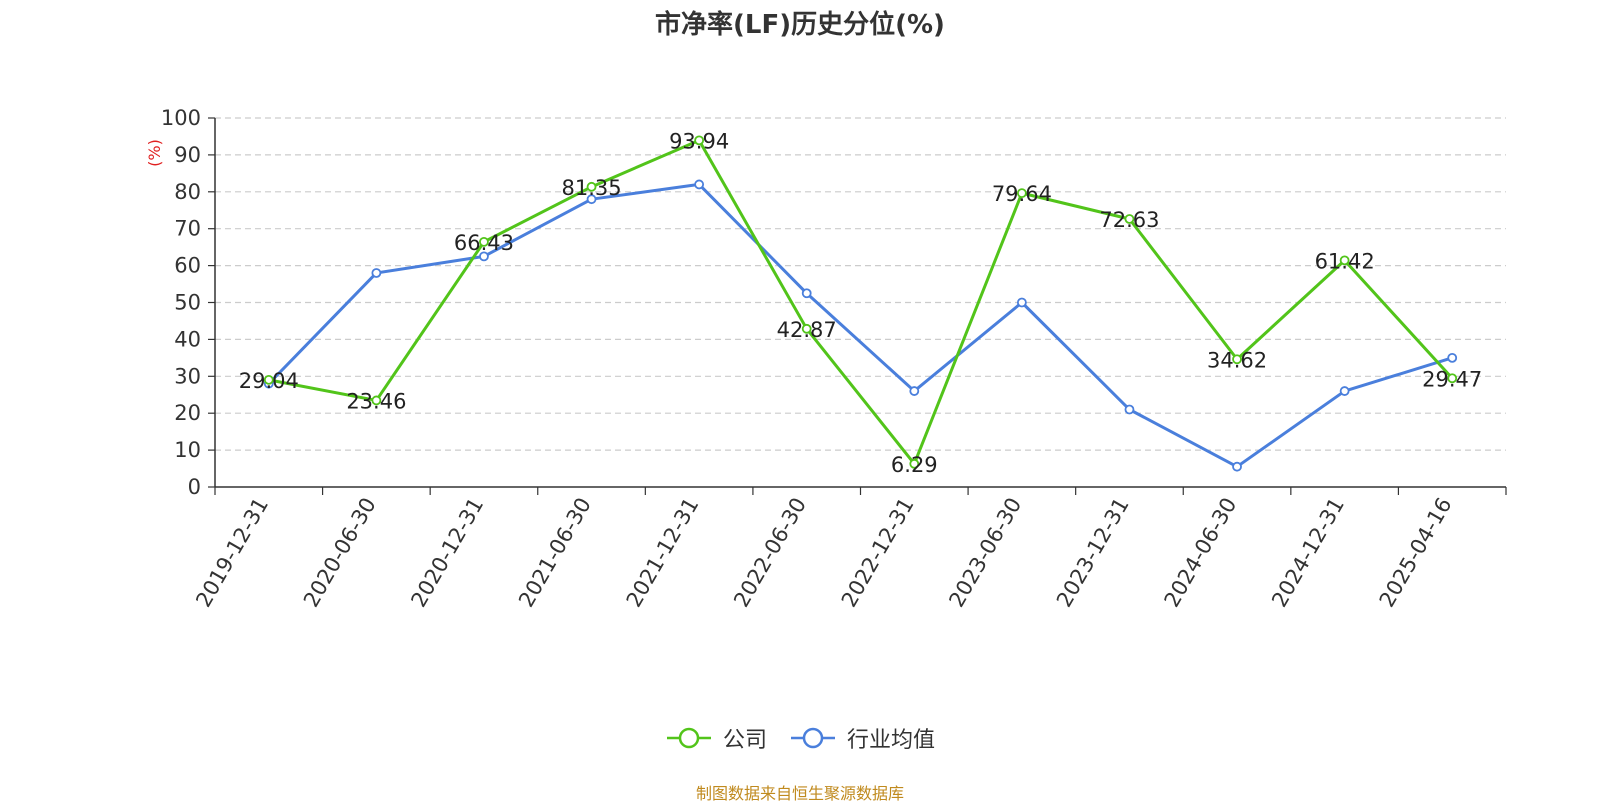 Image resolution: width=1600 pixels, height=804 pixels. What do you see at coordinates (187, 229) in the screenshot?
I see `y-tick-label: 70` at bounding box center [187, 229].